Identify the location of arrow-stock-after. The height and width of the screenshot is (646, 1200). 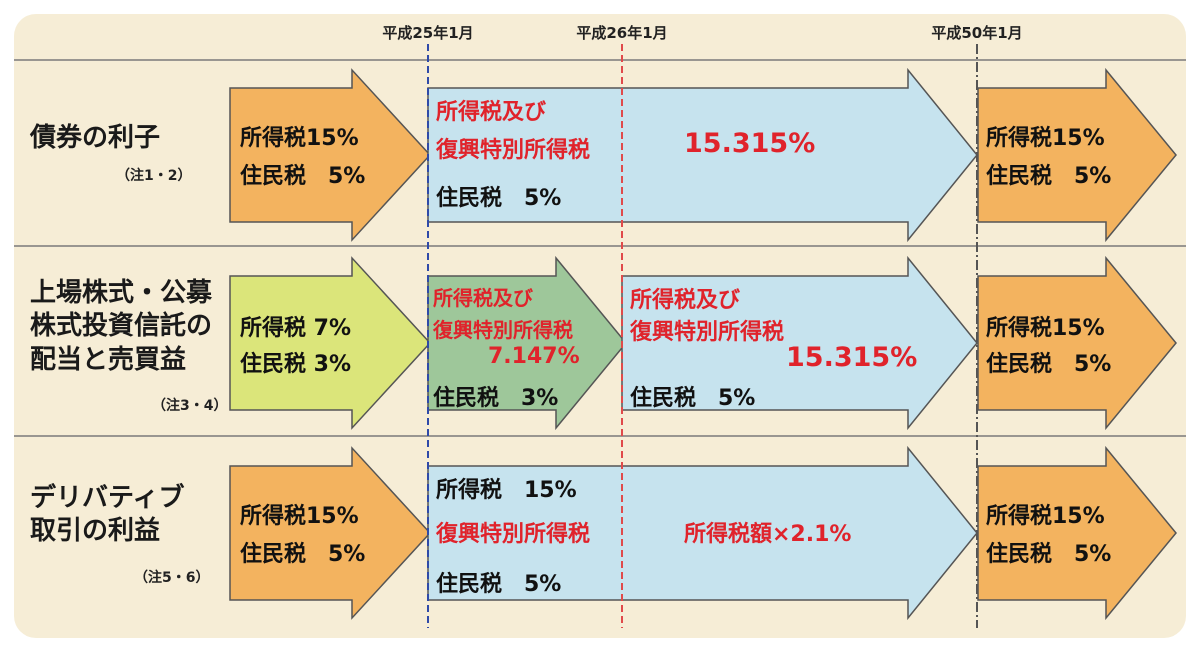
(1077, 343).